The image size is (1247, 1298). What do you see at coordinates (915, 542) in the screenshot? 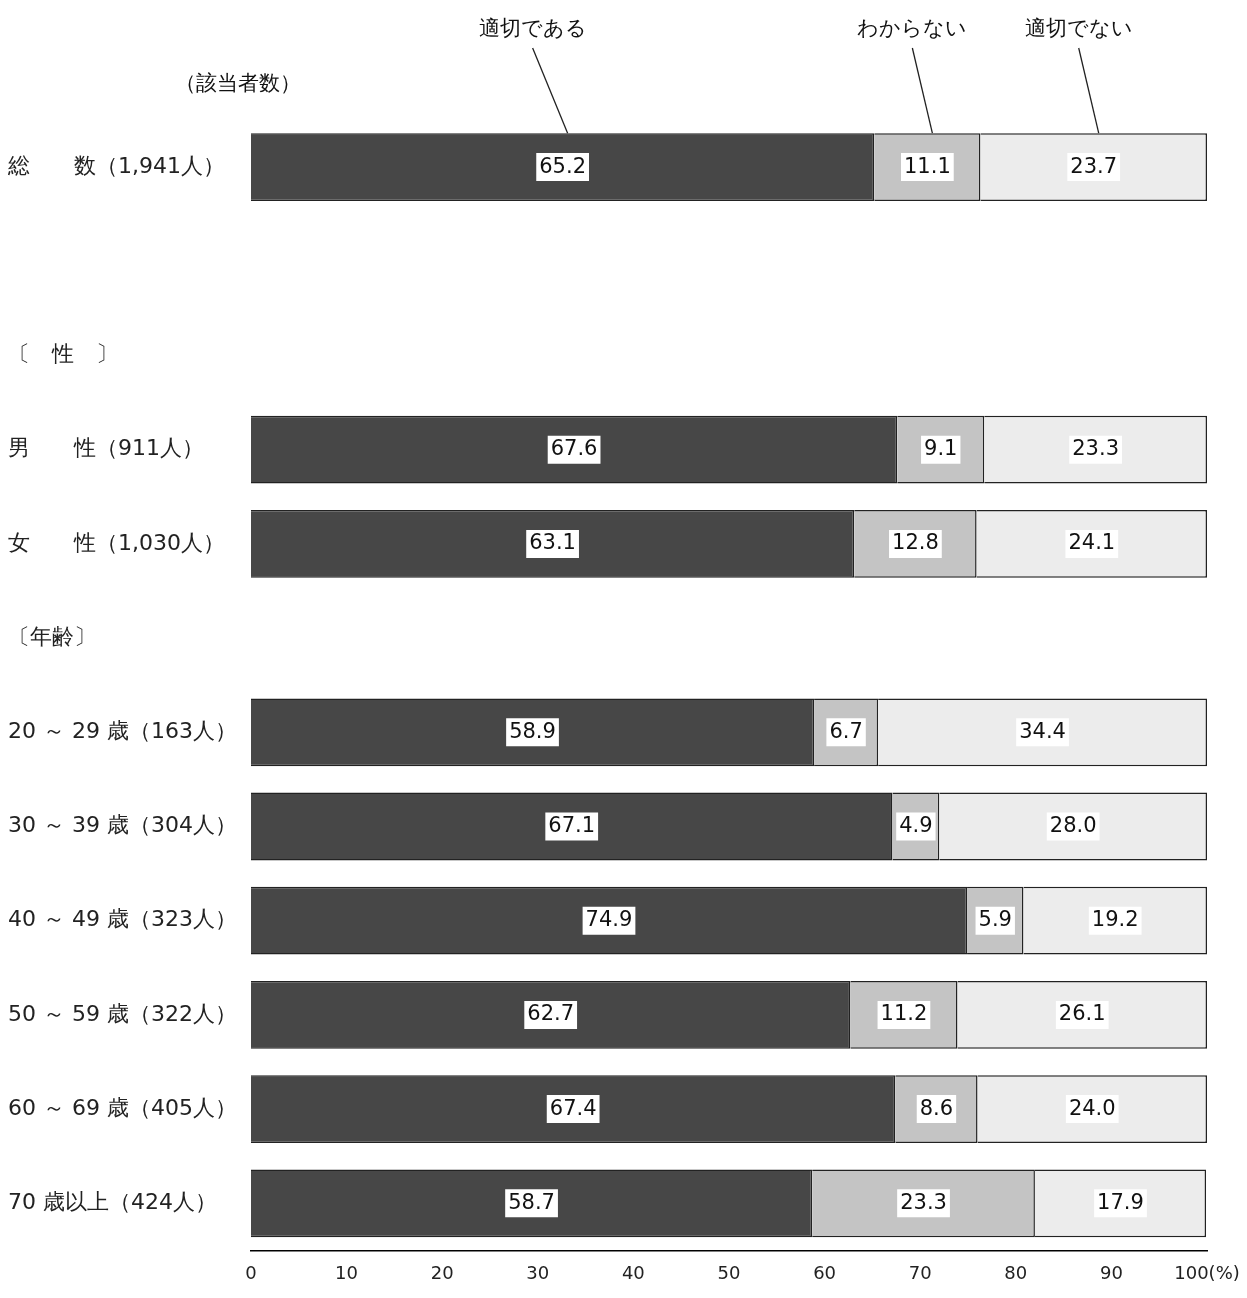
I see `data-label: 12.8` at bounding box center [915, 542].